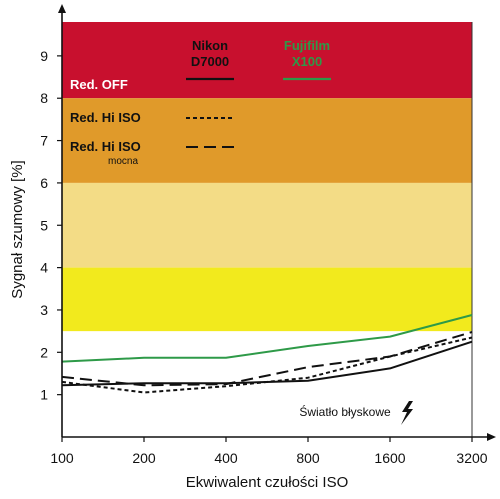 This screenshot has height=499, width=500. I want to click on y-tick-label: 2, so click(44, 352).